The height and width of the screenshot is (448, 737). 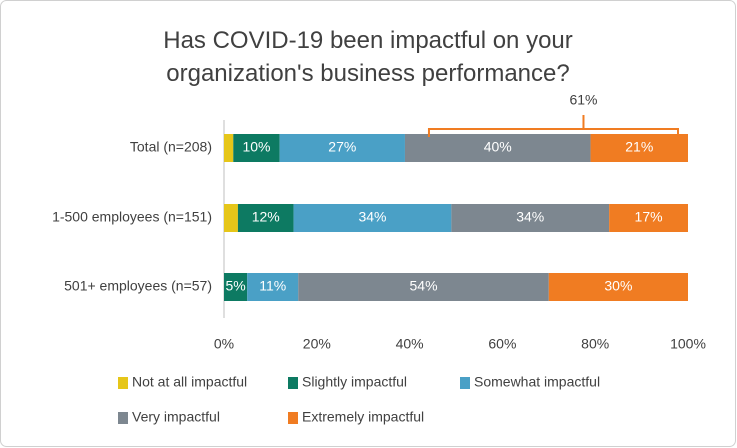 I want to click on value-label: 40%, so click(x=498, y=147).